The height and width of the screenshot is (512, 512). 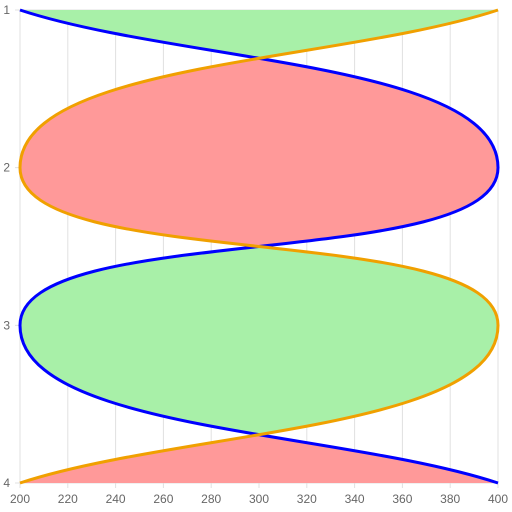 I want to click on x-tick-label: 360, so click(x=402, y=499).